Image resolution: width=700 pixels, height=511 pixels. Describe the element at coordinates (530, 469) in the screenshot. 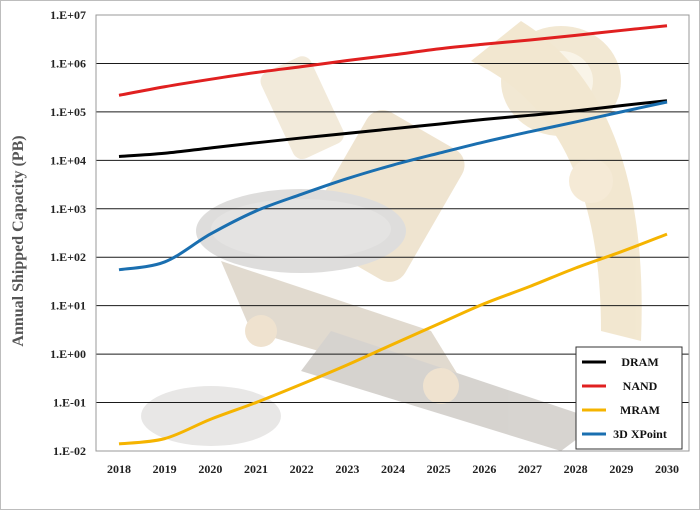

I see `x-tick-label: 2027` at that location.